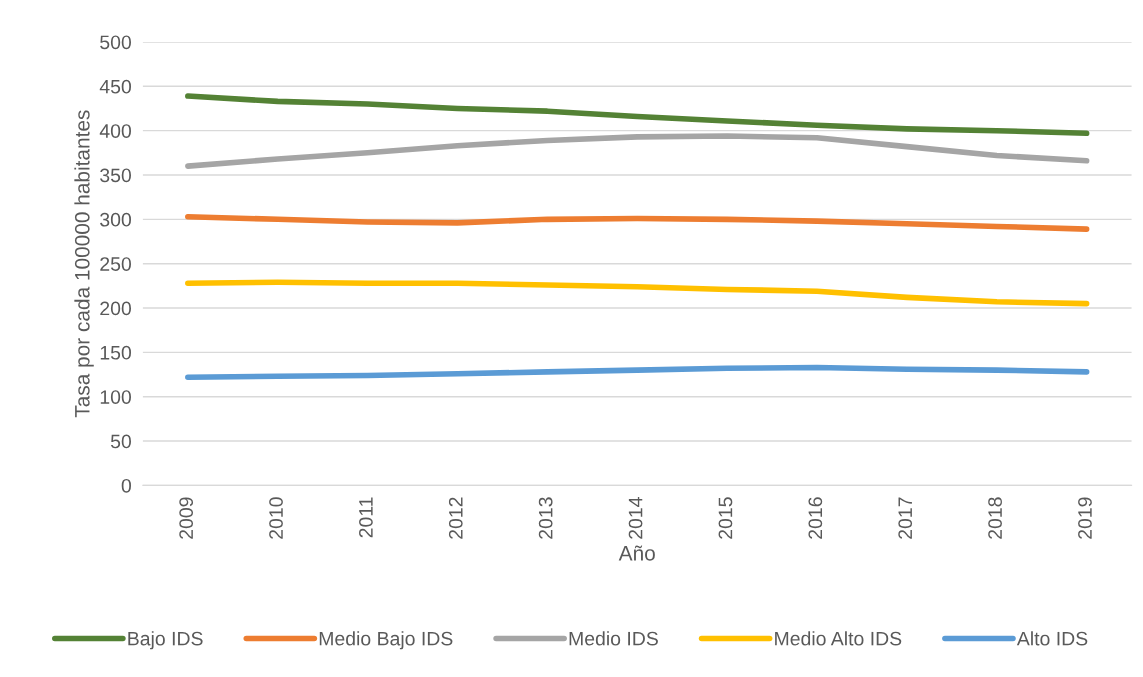 The image size is (1143, 677). I want to click on legend-label: Medio Alto IDS, so click(838, 638).